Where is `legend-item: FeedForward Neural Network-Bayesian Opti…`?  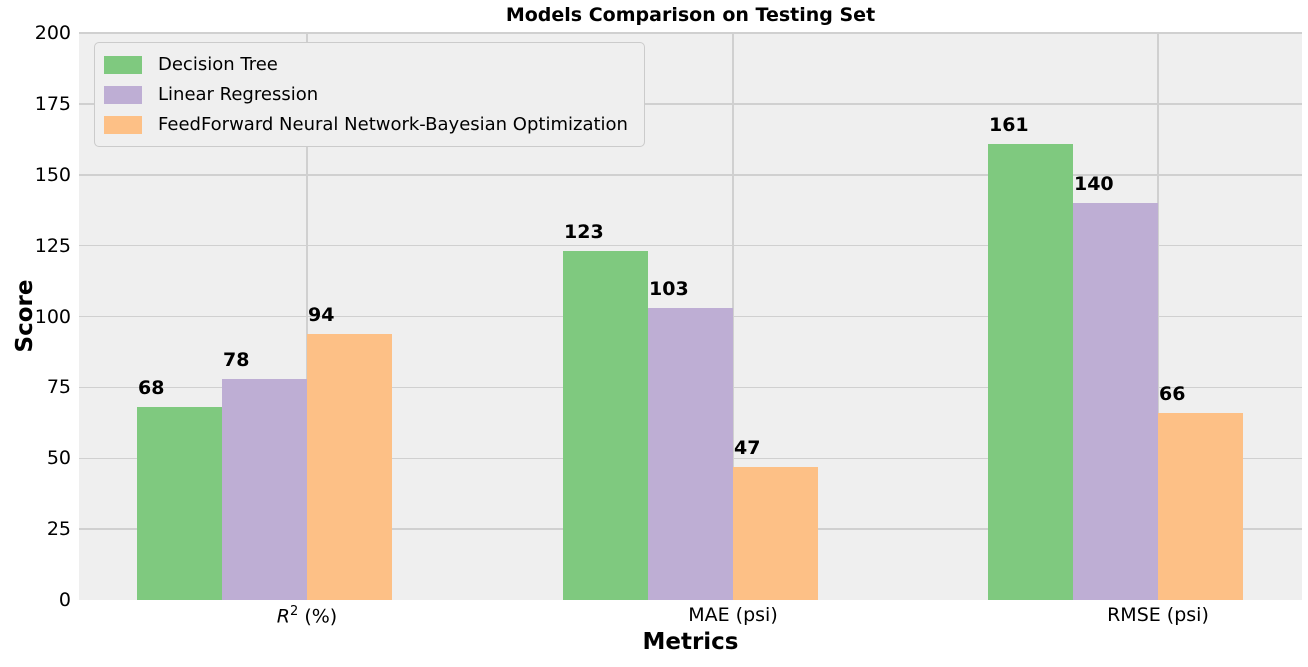
legend-item: FeedForward Neural Network-Bayesian Opti… is located at coordinates (366, 124).